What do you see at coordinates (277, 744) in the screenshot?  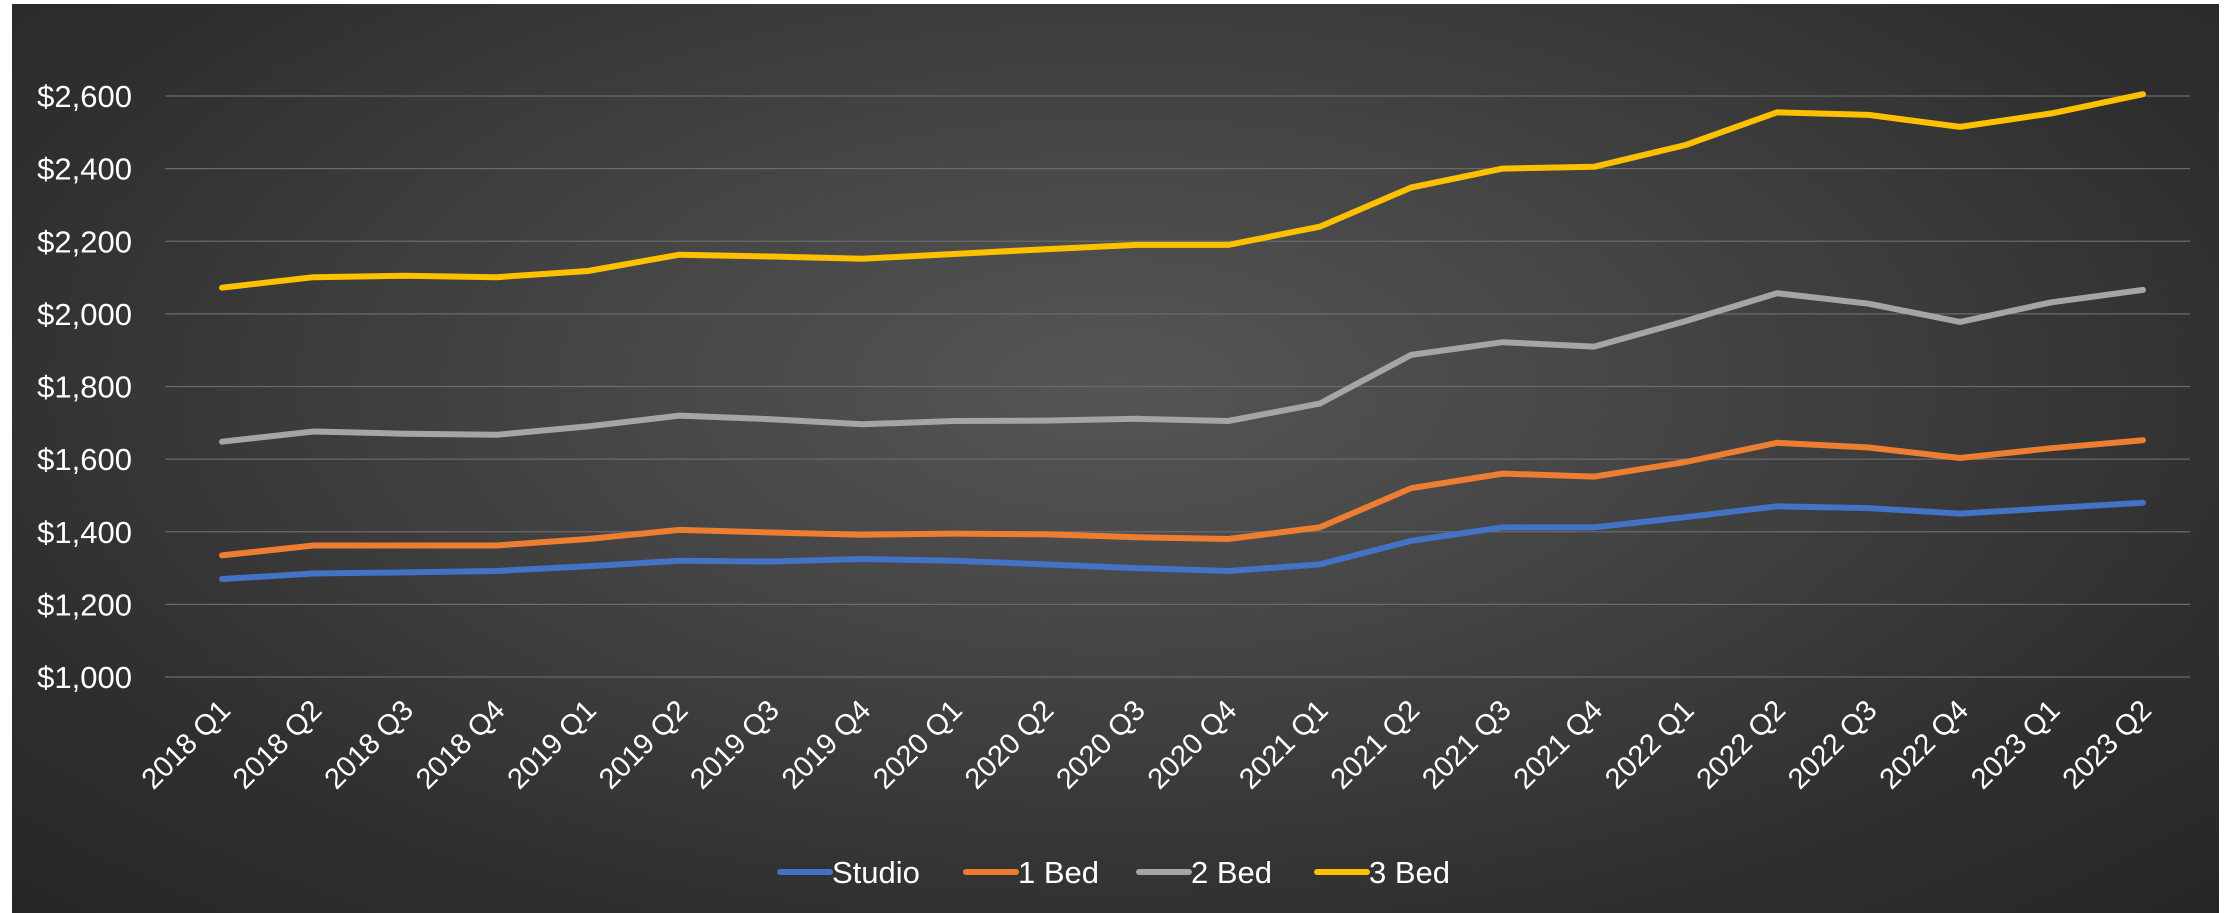 I see `x-tick-label: 2018 Q2` at bounding box center [277, 744].